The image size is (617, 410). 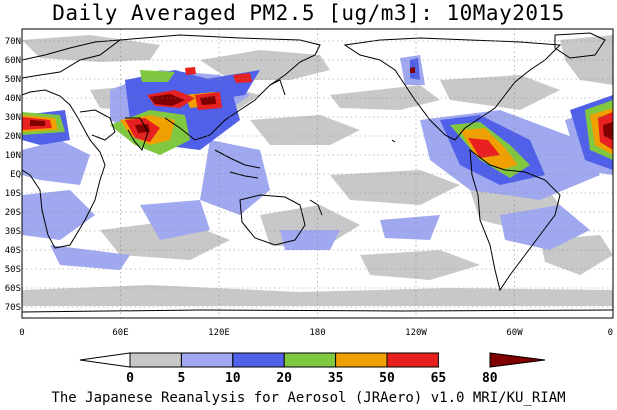 What do you see at coordinates (387, 378) in the screenshot?
I see `colorbar-tick-label: 50` at bounding box center [387, 378].